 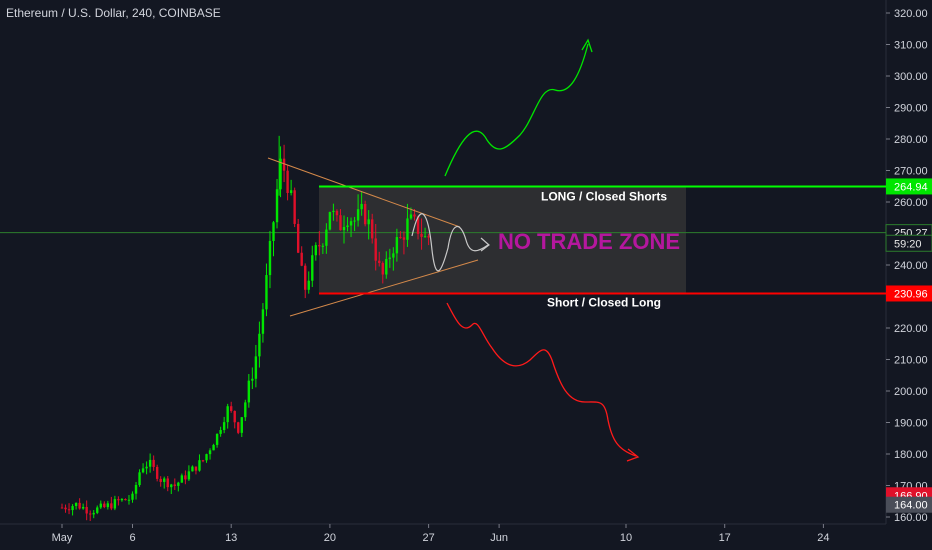 I want to click on price-tick-label: 180.00, so click(x=911, y=455).